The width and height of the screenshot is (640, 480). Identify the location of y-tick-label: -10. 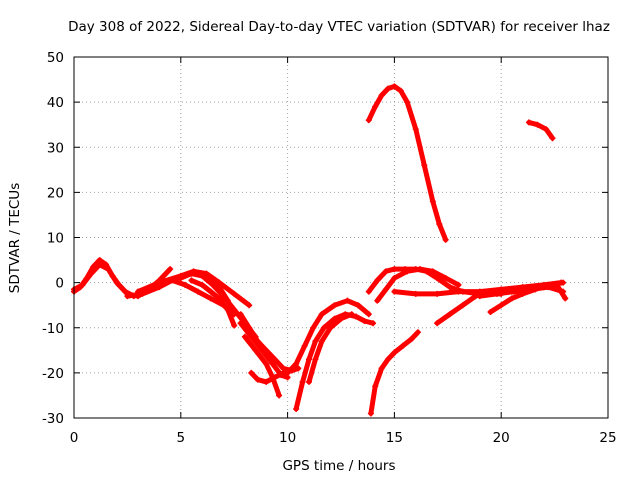
(53, 329).